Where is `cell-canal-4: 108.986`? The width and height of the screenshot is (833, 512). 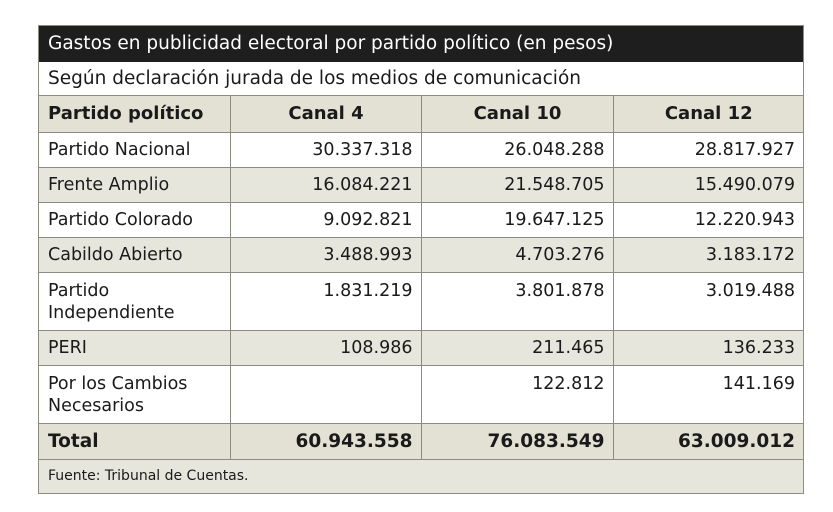
cell-canal-4: 108.986 is located at coordinates (326, 348).